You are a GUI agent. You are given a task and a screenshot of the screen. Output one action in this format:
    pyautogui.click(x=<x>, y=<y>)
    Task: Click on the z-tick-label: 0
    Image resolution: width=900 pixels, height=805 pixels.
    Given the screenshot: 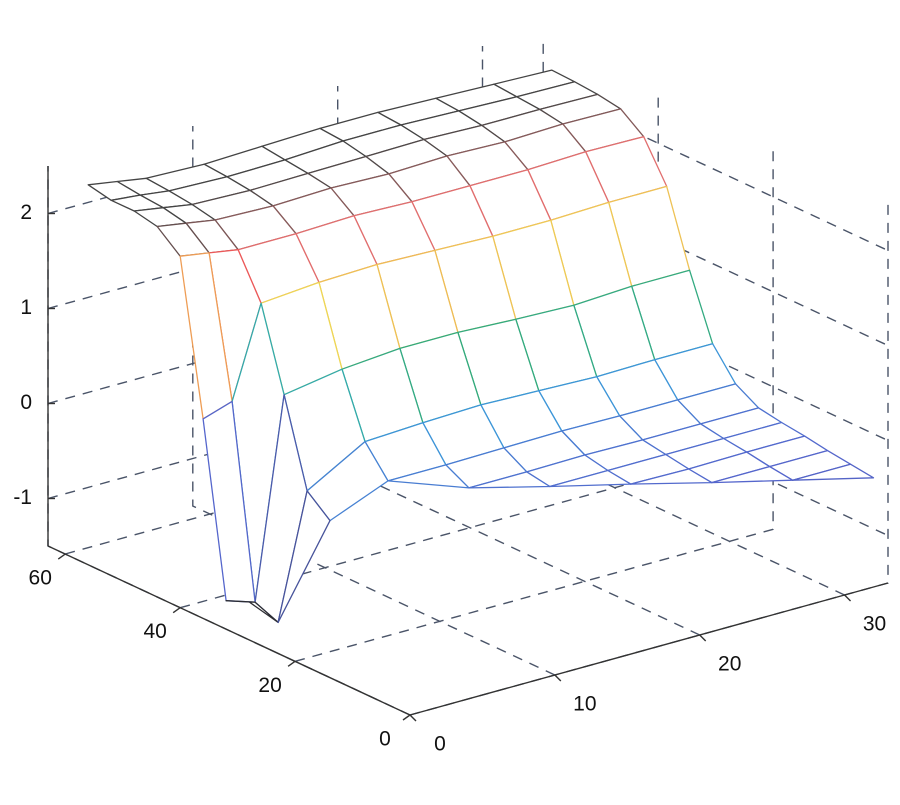 What is the action you would take?
    pyautogui.click(x=26, y=402)
    